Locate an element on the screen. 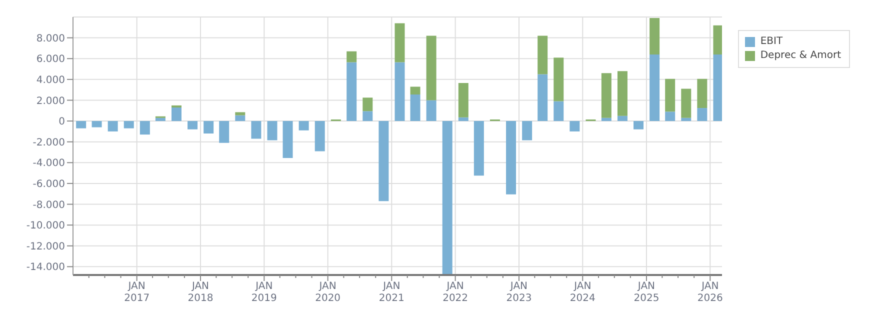 The width and height of the screenshot is (876, 313). y-tick-label: -12.000 is located at coordinates (45, 246).